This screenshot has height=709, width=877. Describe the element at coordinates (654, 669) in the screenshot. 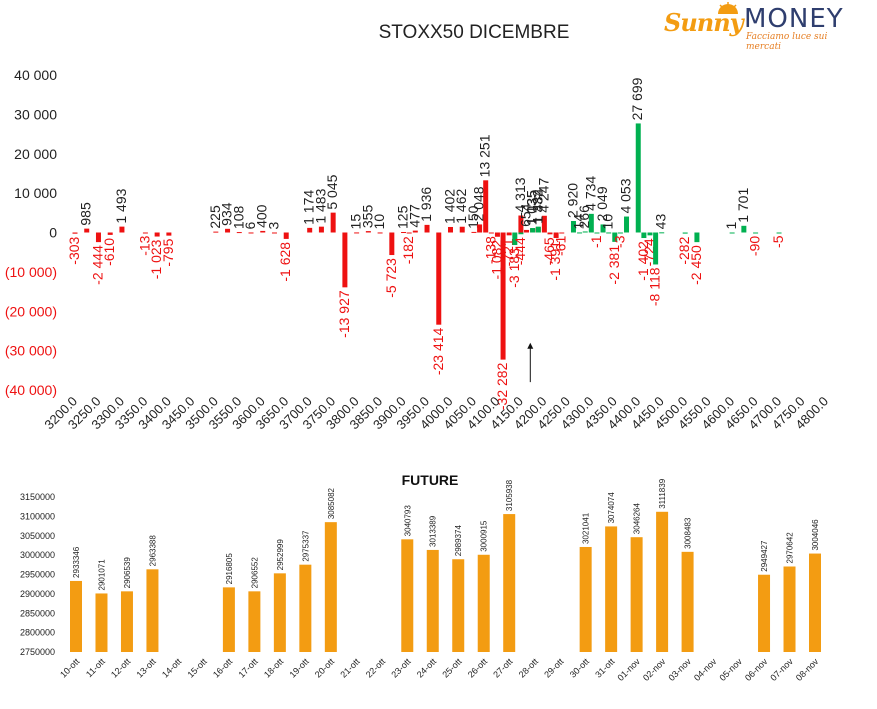

I see `x-tick-label: 02-nov` at that location.